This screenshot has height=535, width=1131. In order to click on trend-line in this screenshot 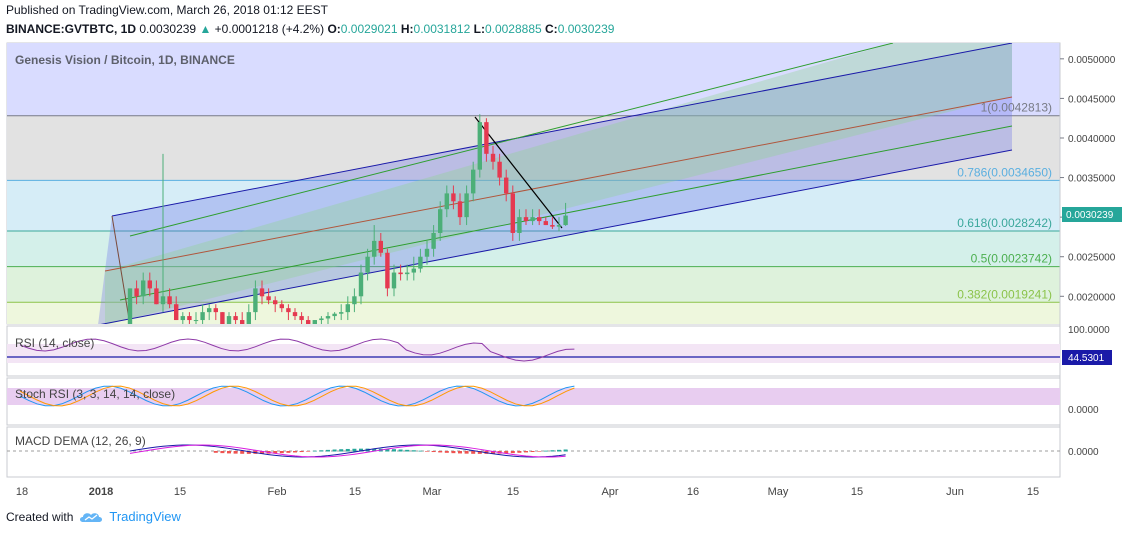, I will do `click(518, 172)`.